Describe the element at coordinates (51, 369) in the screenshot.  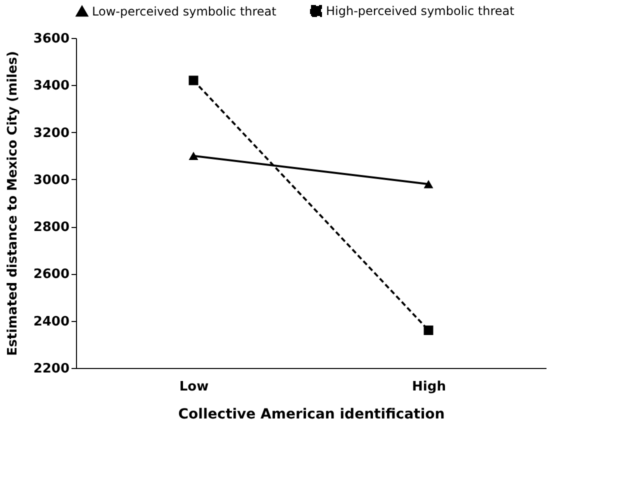
I see `y-tick-label: 2200` at that location.